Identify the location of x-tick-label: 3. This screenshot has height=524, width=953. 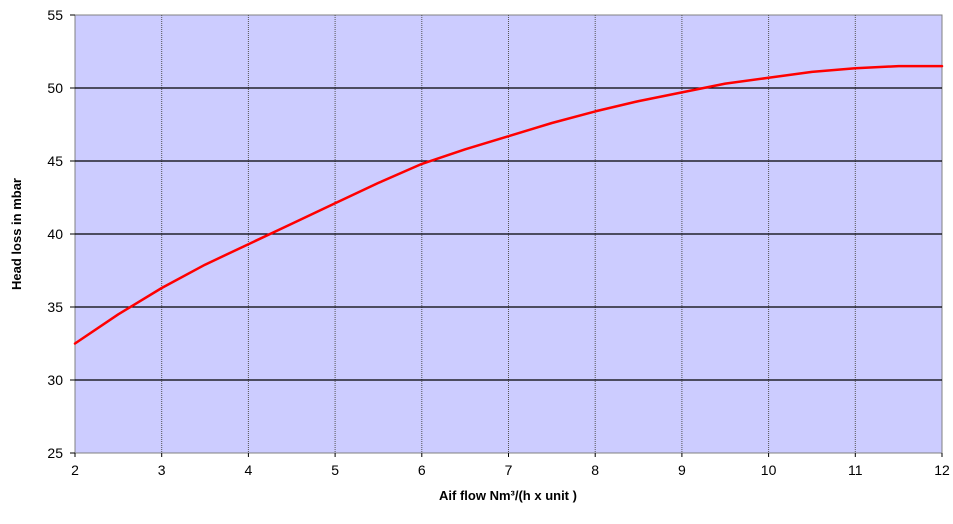
(162, 470).